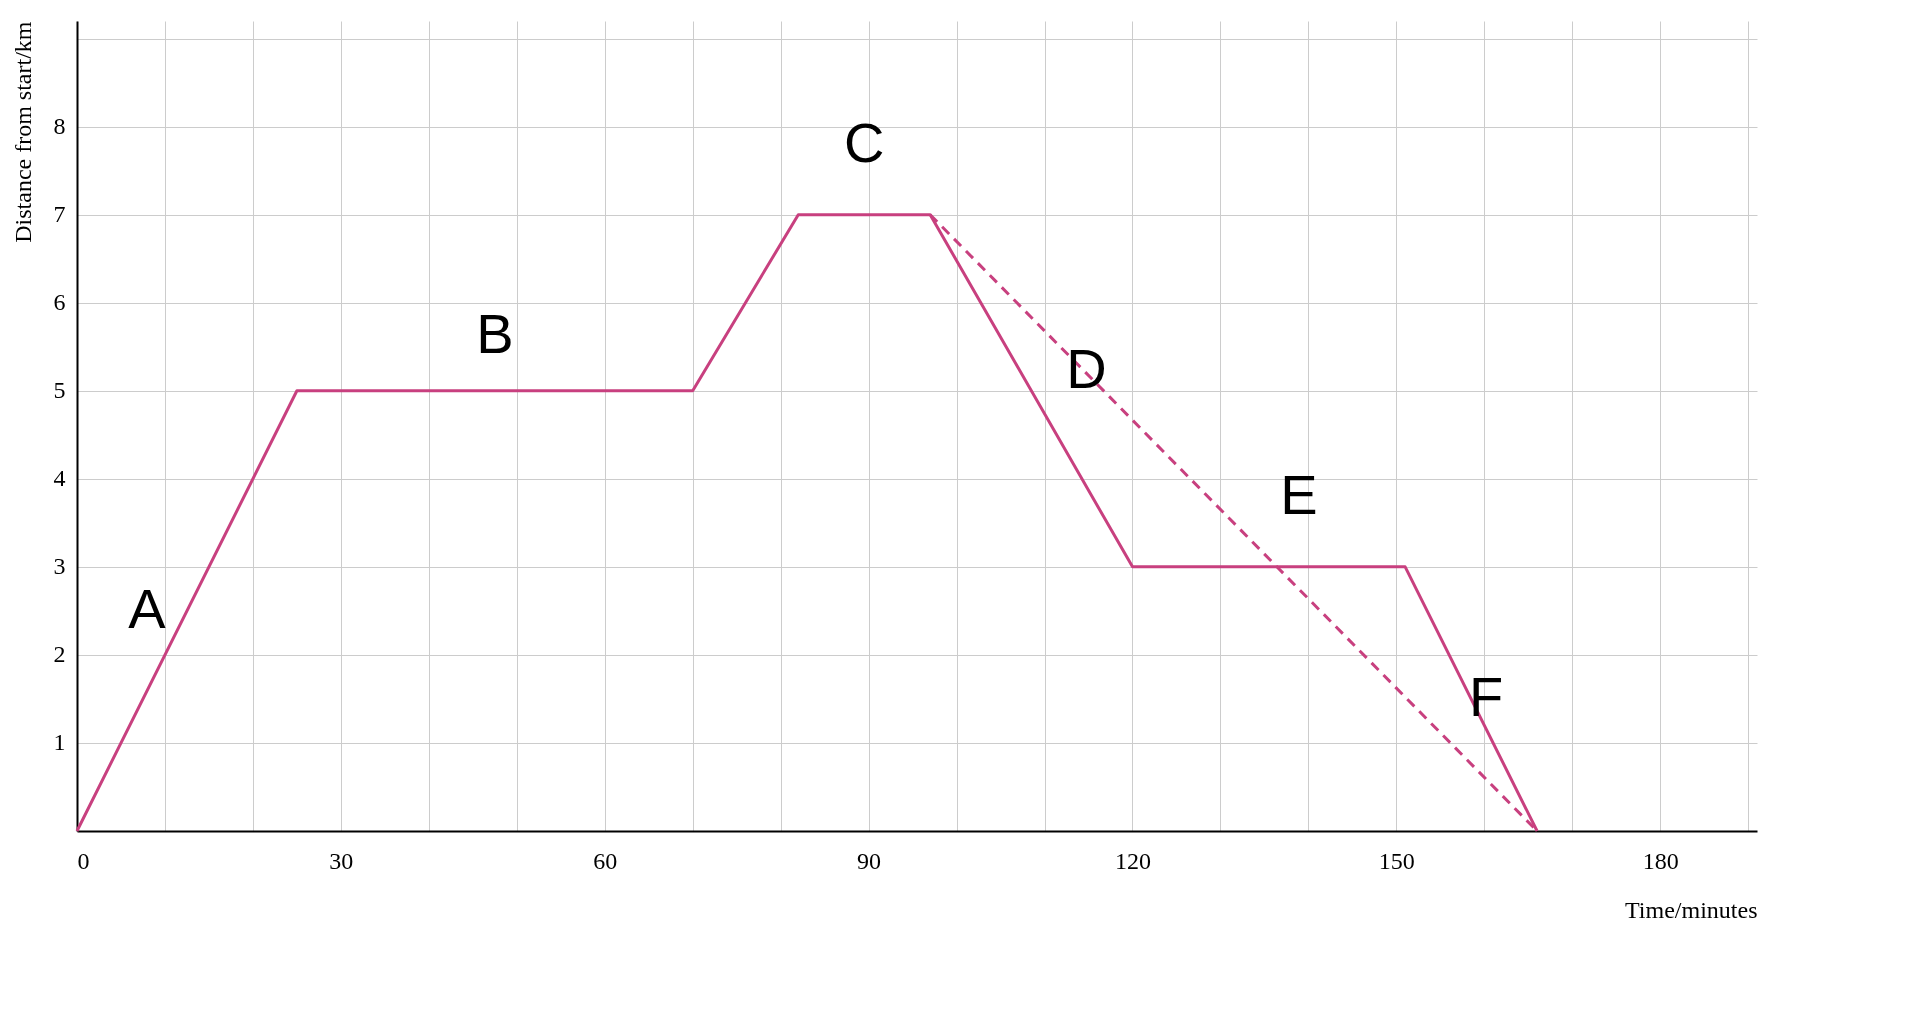 This screenshot has height=1015, width=1909. What do you see at coordinates (1396, 860) in the screenshot?
I see `x-tick-label: 150` at bounding box center [1396, 860].